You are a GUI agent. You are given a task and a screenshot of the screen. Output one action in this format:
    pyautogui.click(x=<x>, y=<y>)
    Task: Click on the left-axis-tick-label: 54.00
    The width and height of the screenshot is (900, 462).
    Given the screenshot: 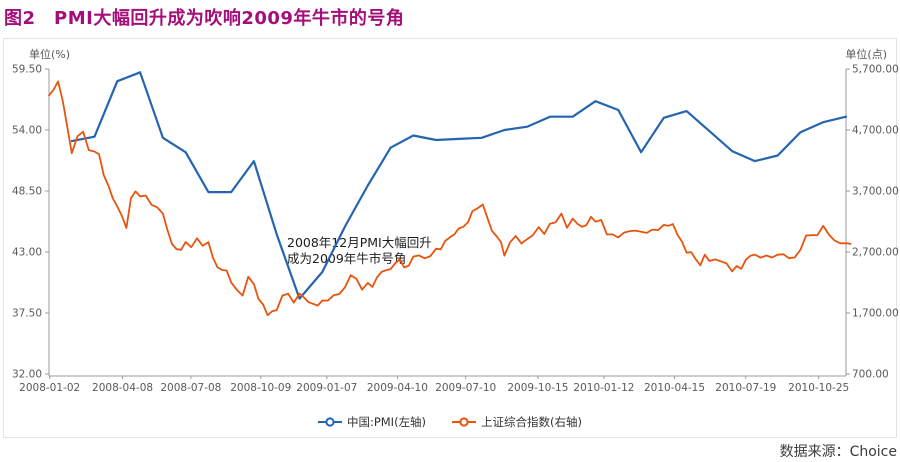 What is the action you would take?
    pyautogui.click(x=27, y=131)
    